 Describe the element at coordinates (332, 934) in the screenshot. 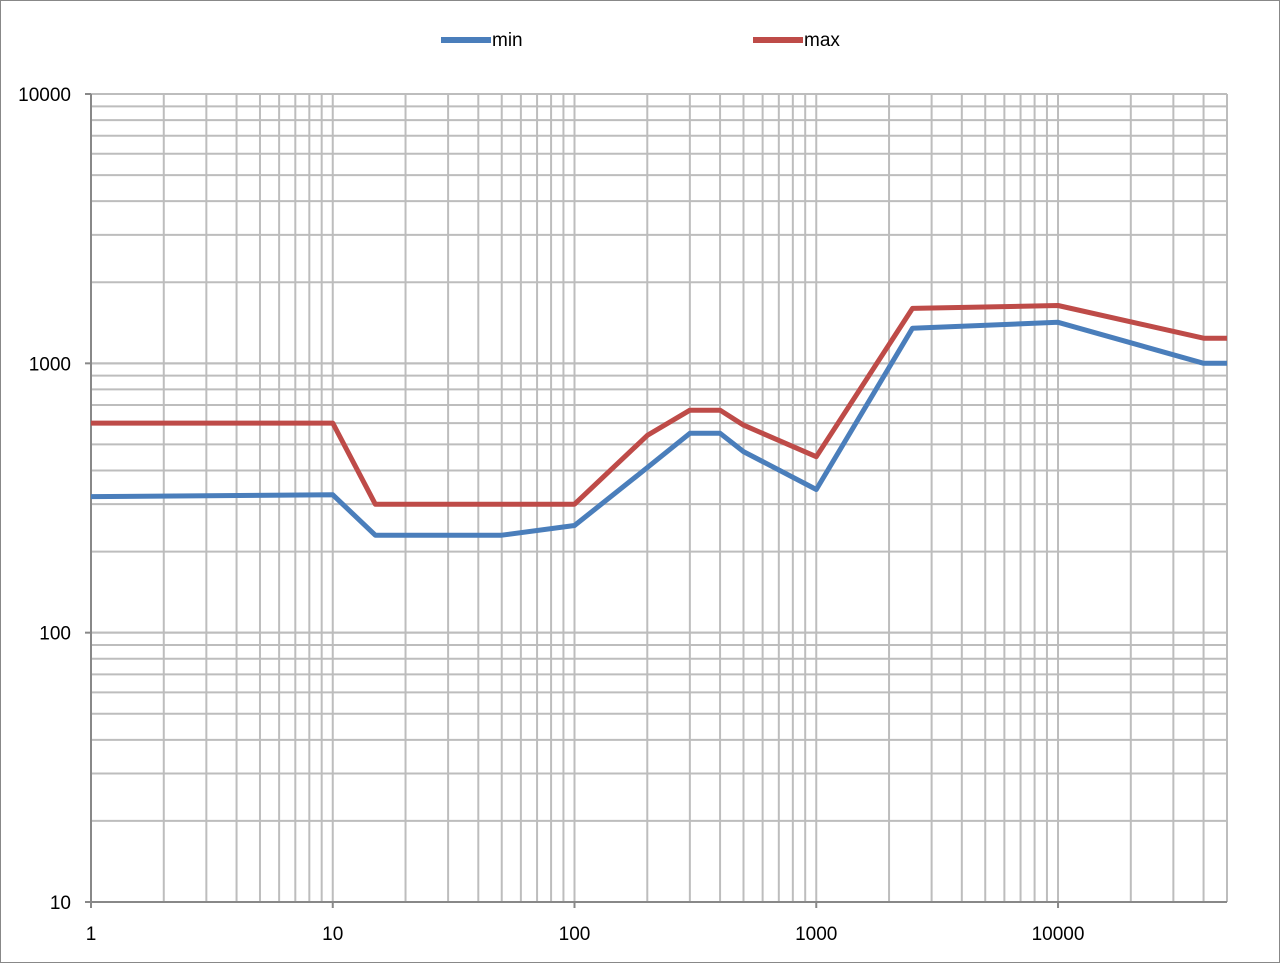

I see `x-tick-label: 10` at that location.